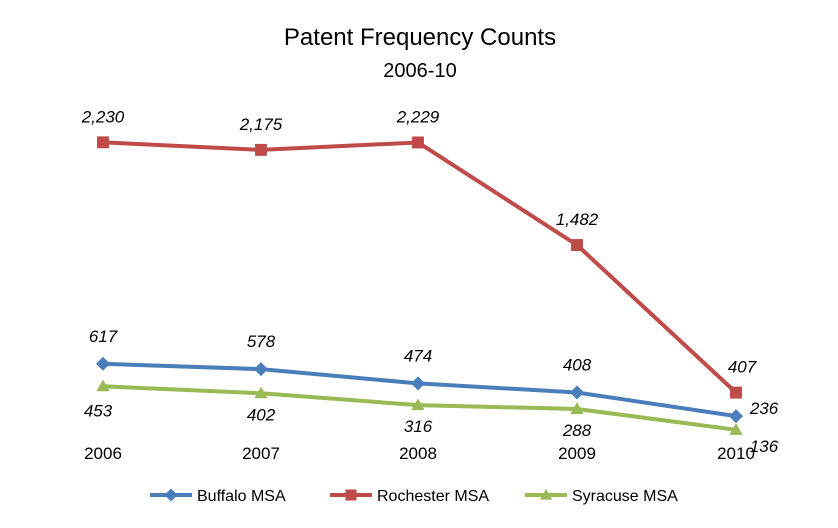  What do you see at coordinates (577, 245) in the screenshot?
I see `rochester-msa-point-2009` at bounding box center [577, 245].